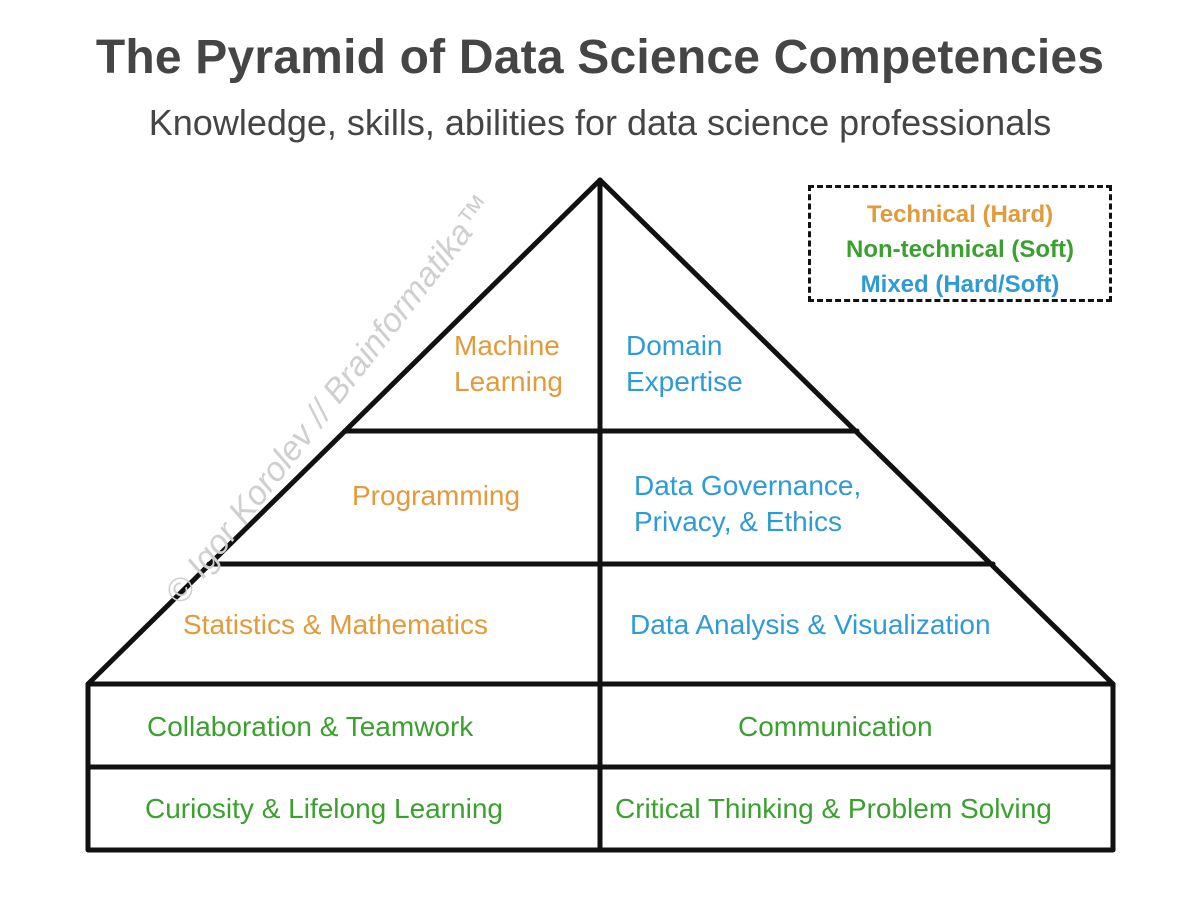 This screenshot has height=903, width=1200. What do you see at coordinates (748, 503) in the screenshot?
I see `label-data-governance: Data Governance, Privacy, & Ethics` at bounding box center [748, 503].